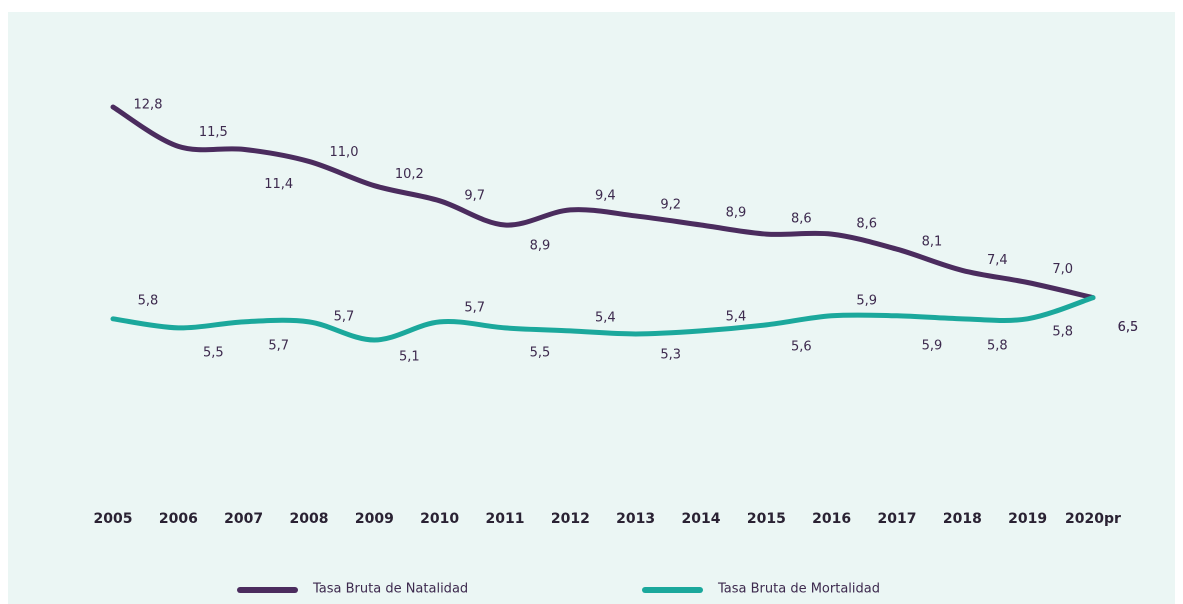 The height and width of the screenshot is (604, 1183). I want to click on x-tick-label: 2017, so click(897, 519).